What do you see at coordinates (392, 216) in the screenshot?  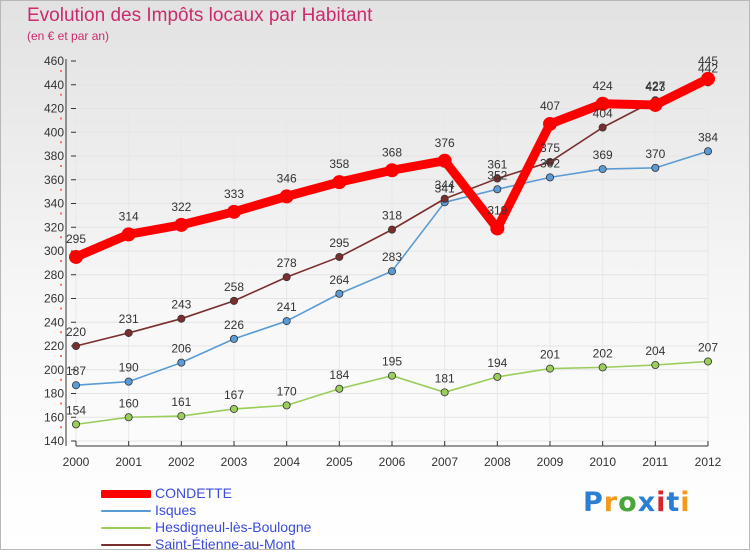 I see `data-label-saint-tienne-au-mont: 318` at bounding box center [392, 216].